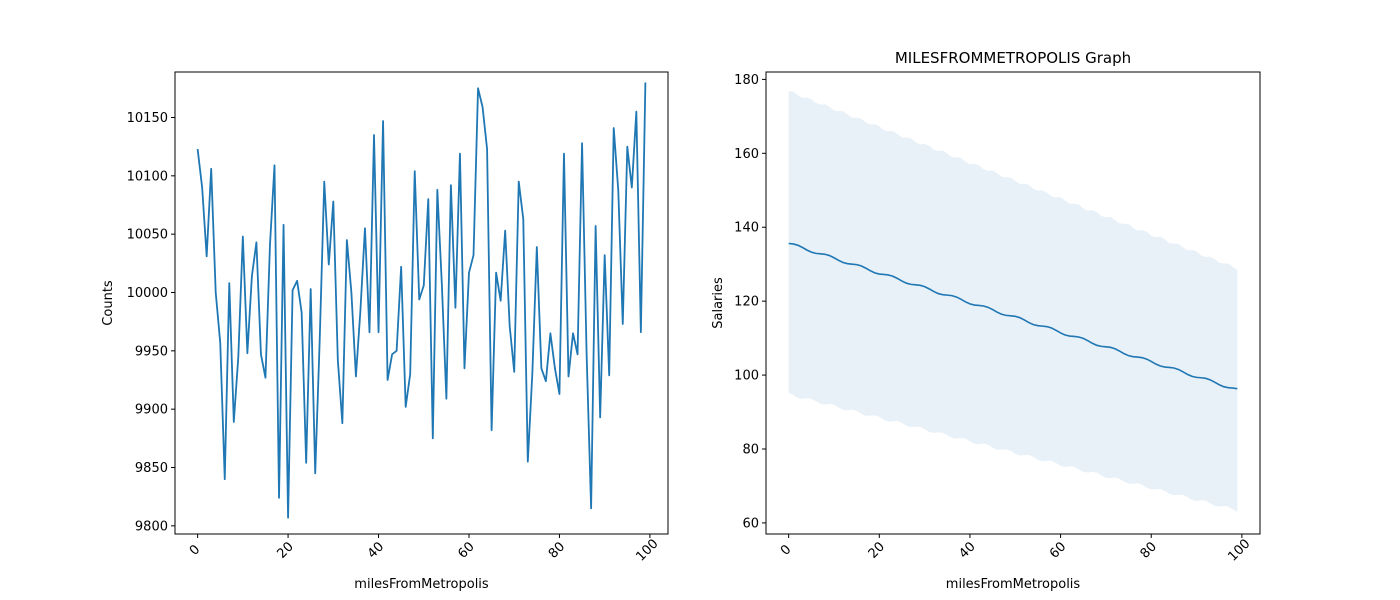  I want to click on y-axis-label: Counts, so click(108, 303).